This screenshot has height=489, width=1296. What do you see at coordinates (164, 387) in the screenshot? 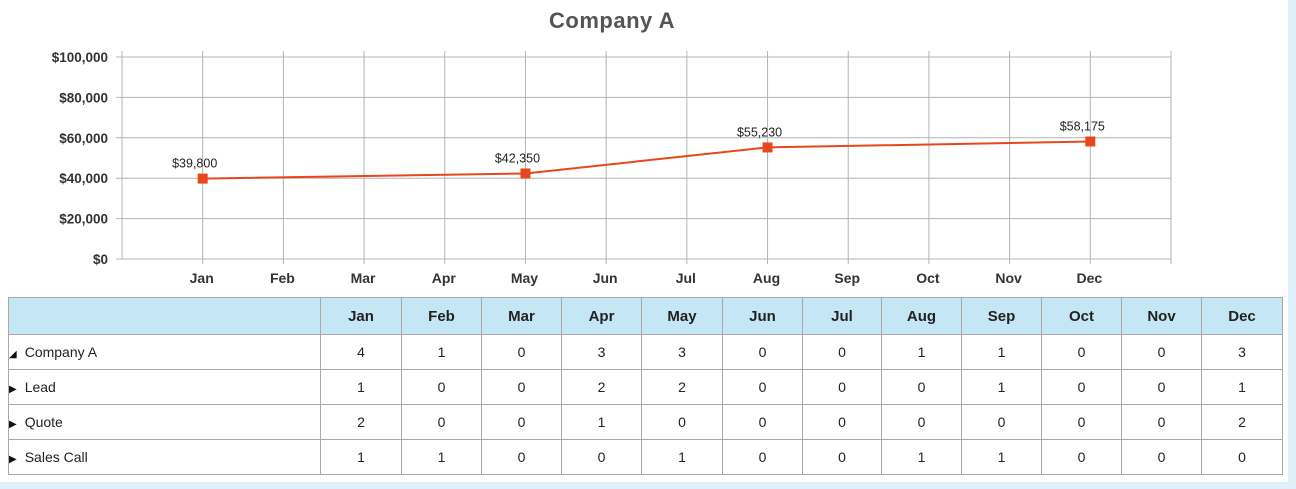
I see `row-header: ▶ Lead` at bounding box center [164, 387].